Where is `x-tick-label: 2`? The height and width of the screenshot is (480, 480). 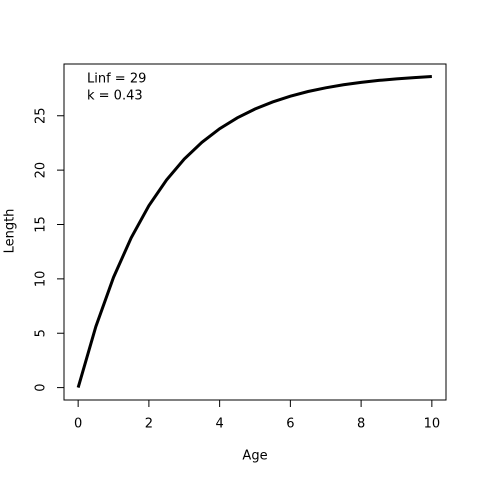
x-tick-label: 2 is located at coordinates (149, 424).